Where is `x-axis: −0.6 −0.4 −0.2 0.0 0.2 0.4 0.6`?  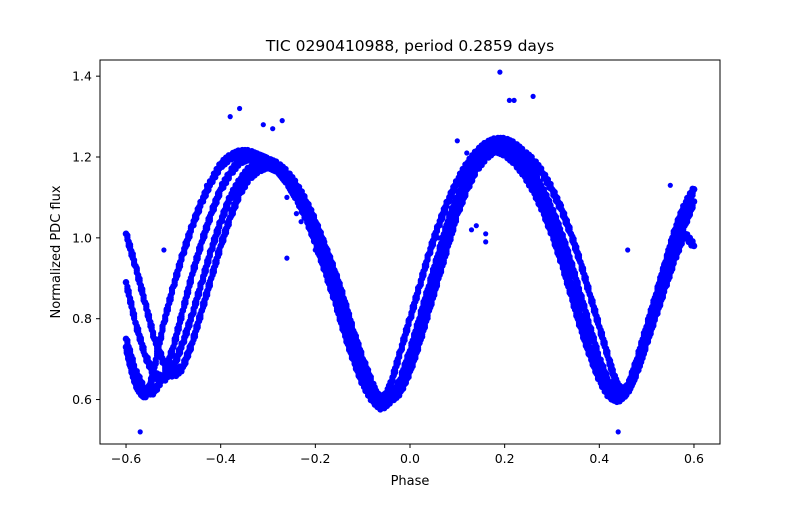
x-axis: −0.6 −0.4 −0.2 0.0 0.2 0.4 0.6 is located at coordinates (407, 455).